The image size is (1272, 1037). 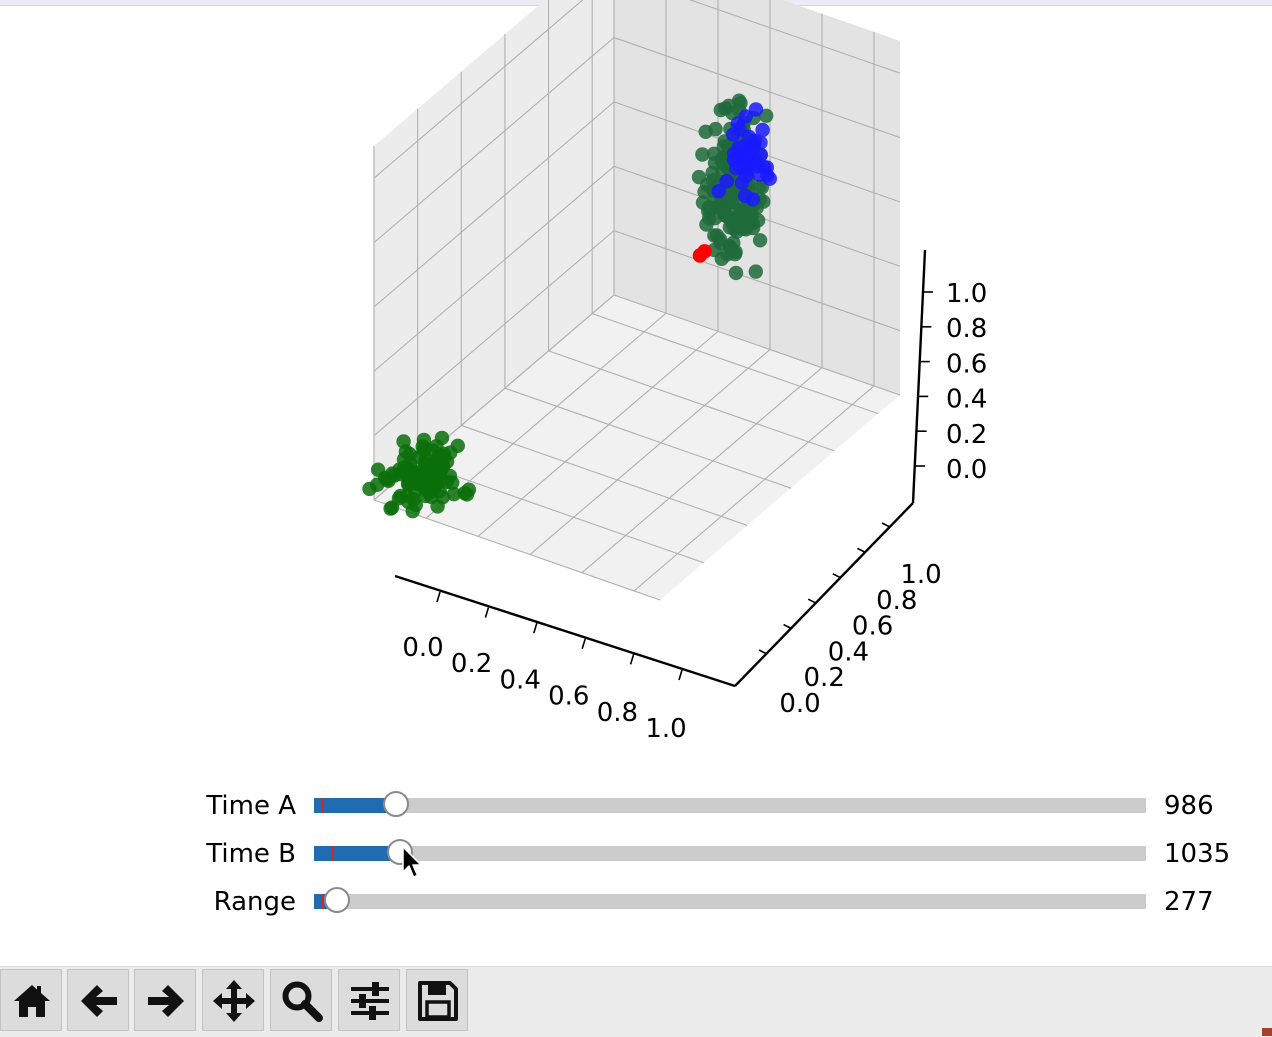 I want to click on slider-time-a-initial-marker, so click(x=323, y=805).